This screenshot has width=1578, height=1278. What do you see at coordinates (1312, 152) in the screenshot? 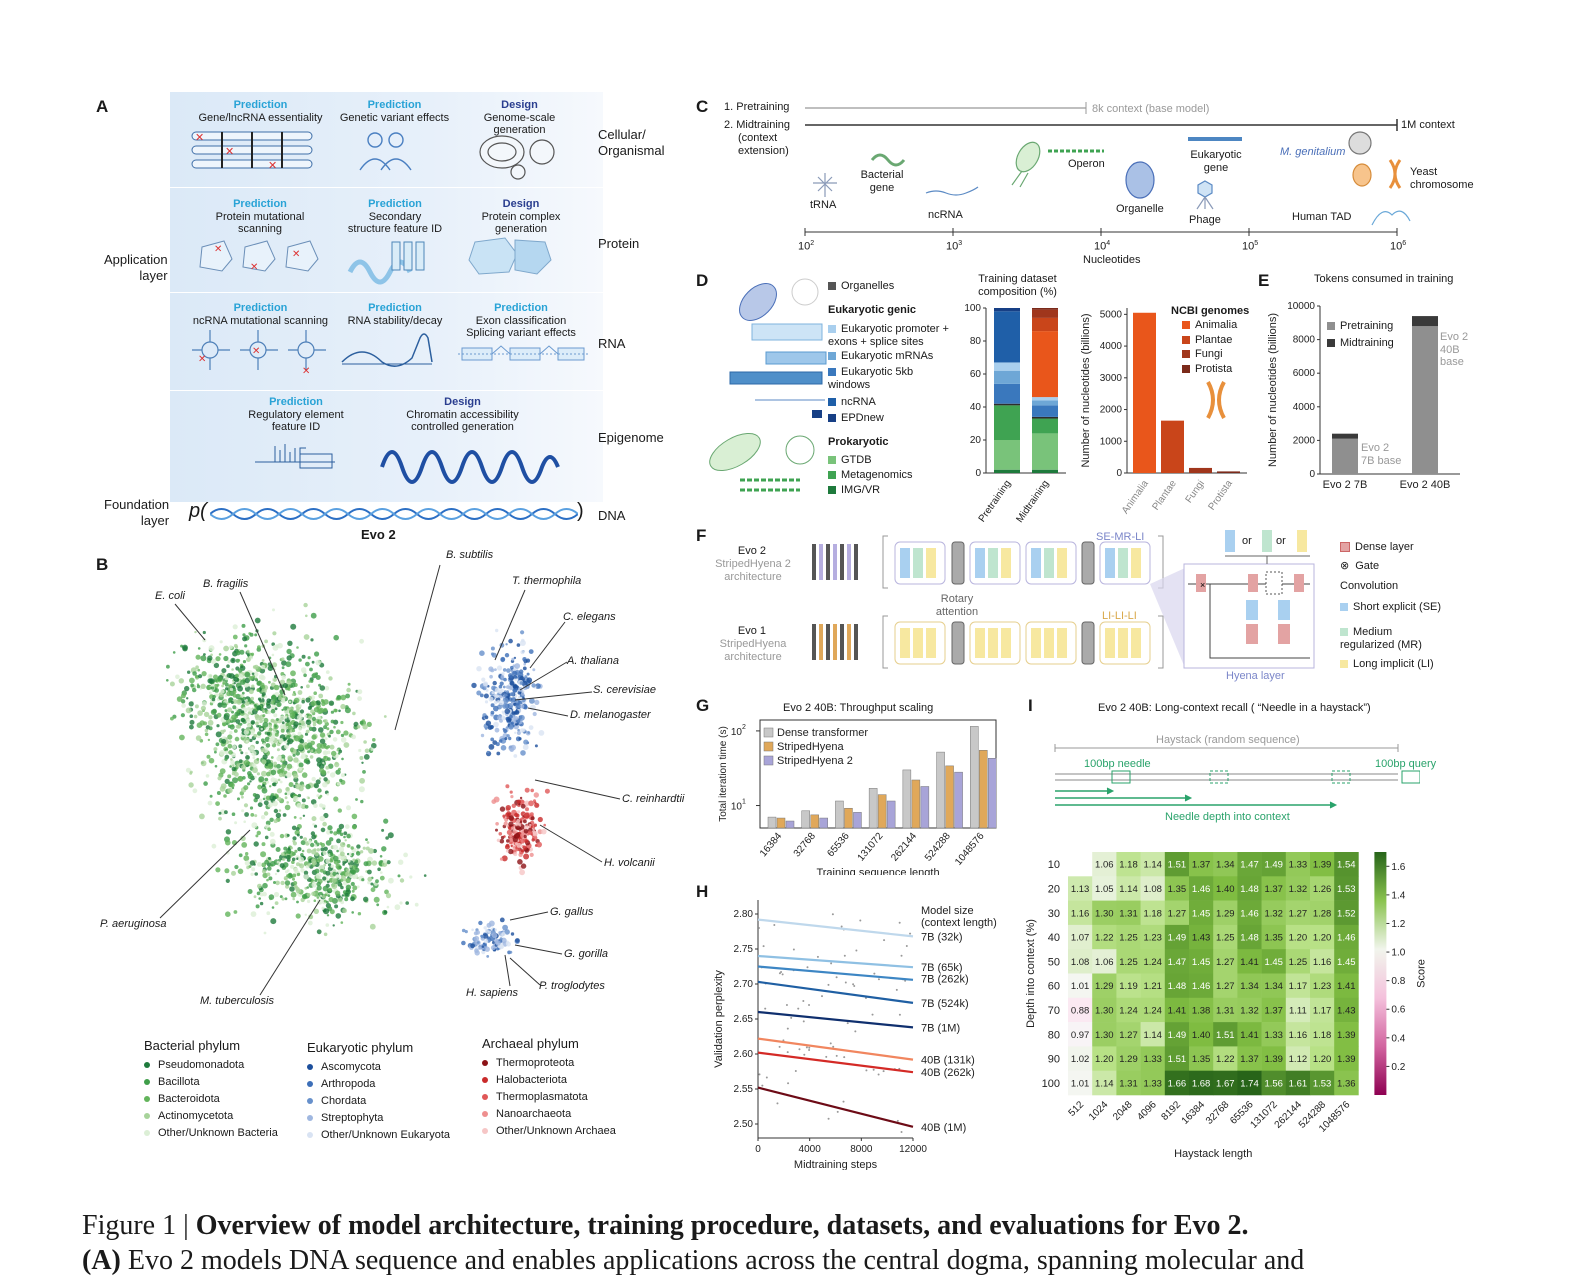
I see `c-item-m-genitalium: M. genitalium` at bounding box center [1312, 152].